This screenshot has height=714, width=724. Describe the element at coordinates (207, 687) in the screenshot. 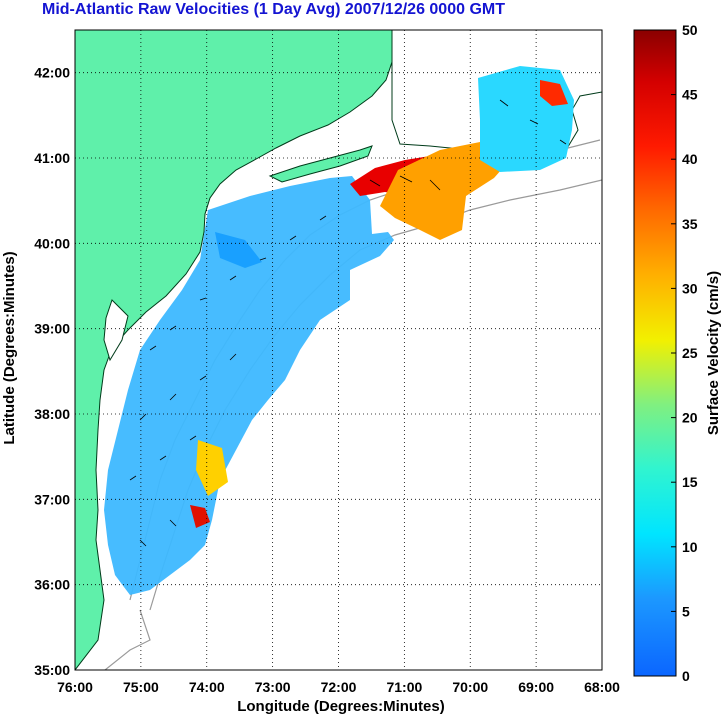

I see `x-tick-label: 74:00` at that location.